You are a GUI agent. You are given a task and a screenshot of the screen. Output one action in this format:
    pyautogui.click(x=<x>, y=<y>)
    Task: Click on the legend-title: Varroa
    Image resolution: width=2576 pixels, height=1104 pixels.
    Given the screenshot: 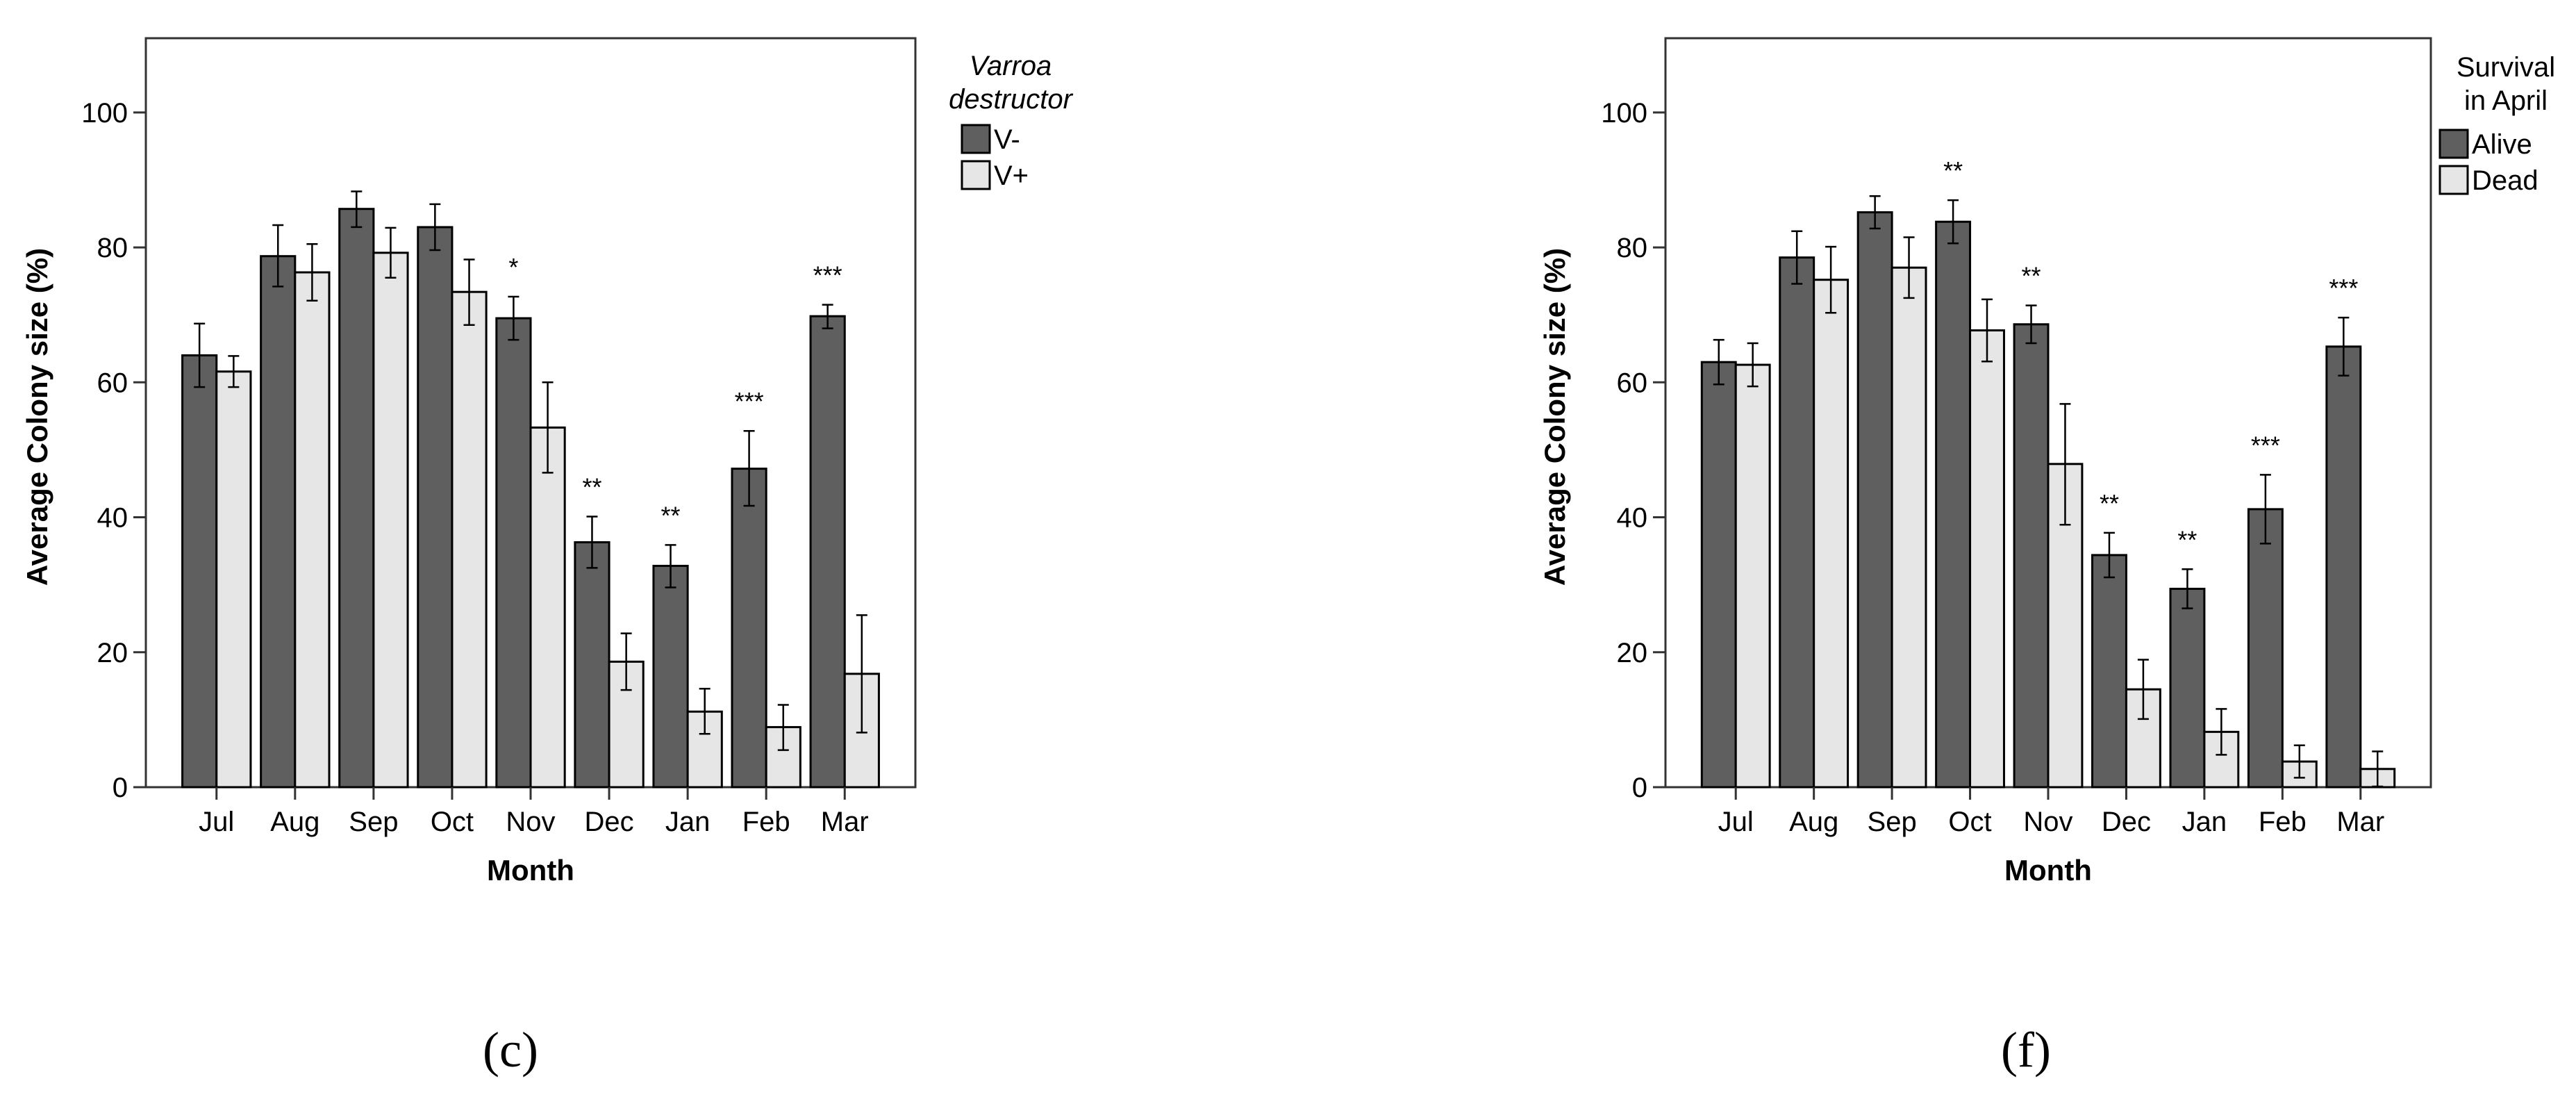 What is the action you would take?
    pyautogui.click(x=1011, y=66)
    